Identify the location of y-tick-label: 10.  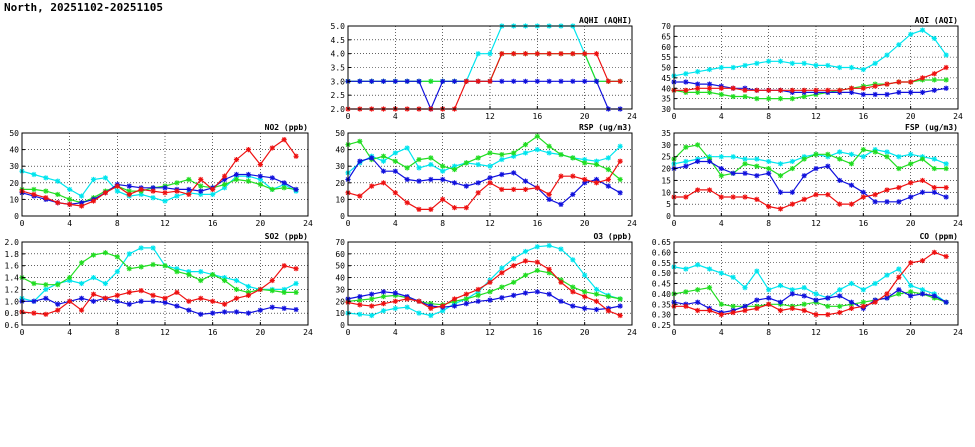
(340, 199).